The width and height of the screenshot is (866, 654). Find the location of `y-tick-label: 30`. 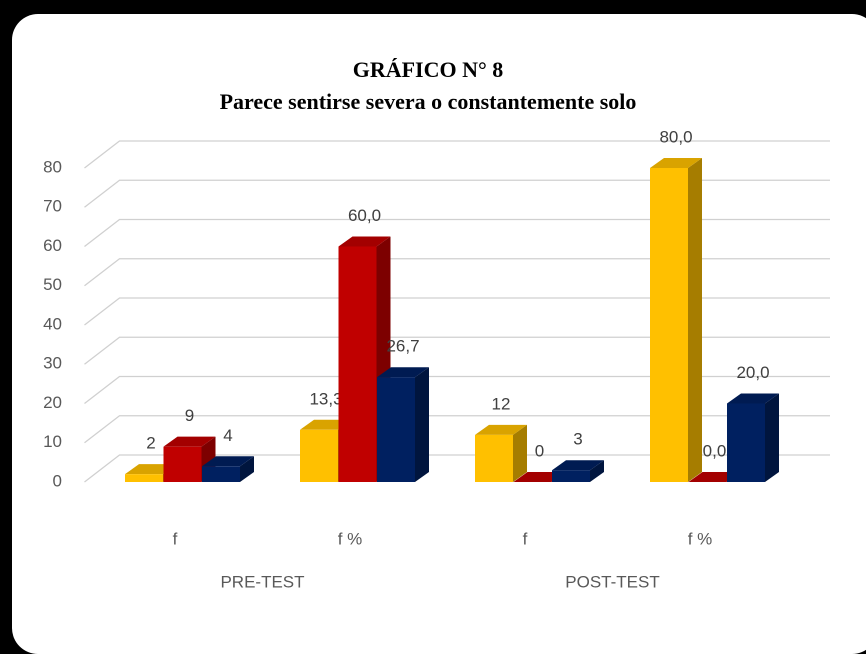

y-tick-label: 30 is located at coordinates (52, 363).